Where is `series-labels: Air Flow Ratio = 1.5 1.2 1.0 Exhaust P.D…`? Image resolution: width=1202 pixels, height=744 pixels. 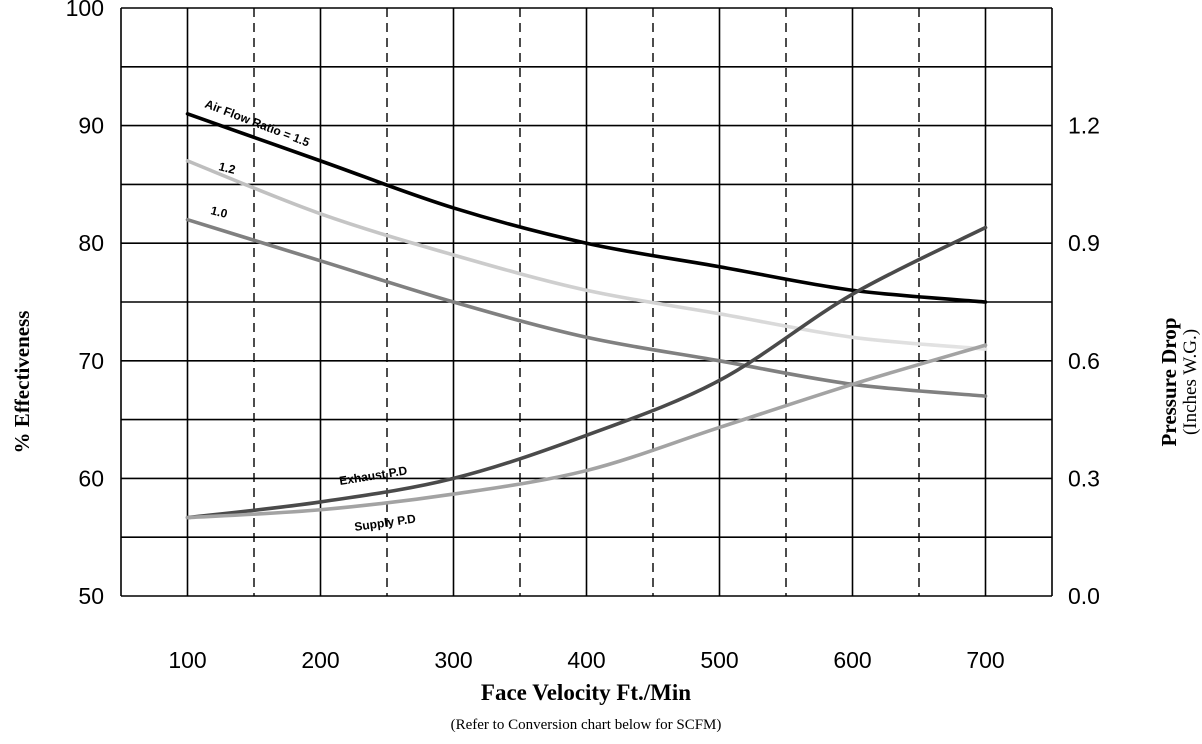
series-labels: Air Flow Ratio = 1.5 1.2 1.0 Exhaust P.D… is located at coordinates (310, 315).